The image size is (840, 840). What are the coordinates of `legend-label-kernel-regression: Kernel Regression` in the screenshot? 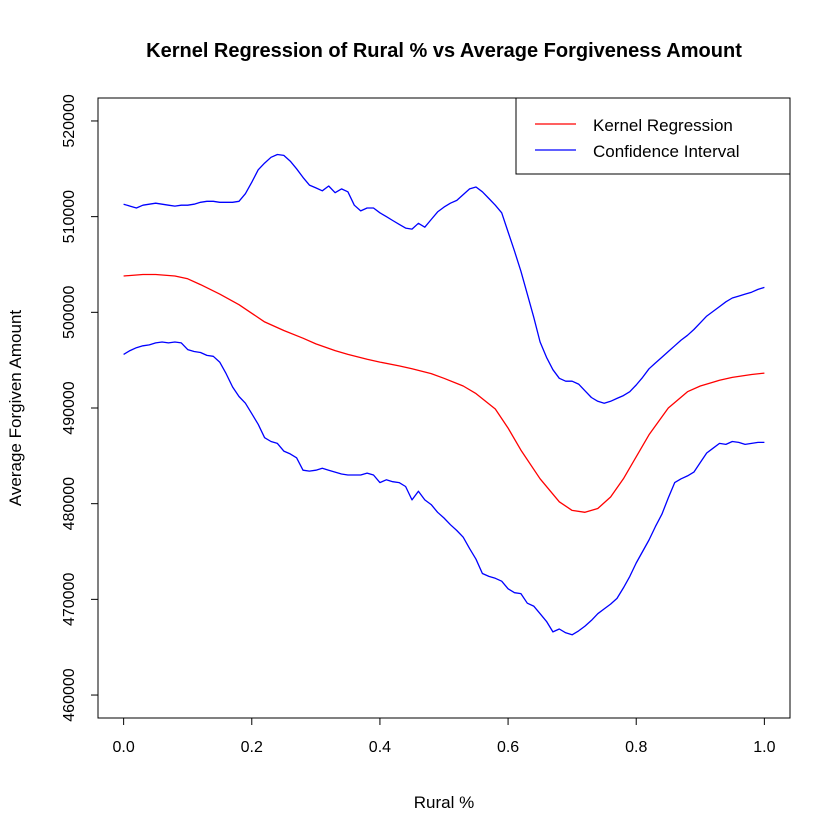 It's located at (663, 125).